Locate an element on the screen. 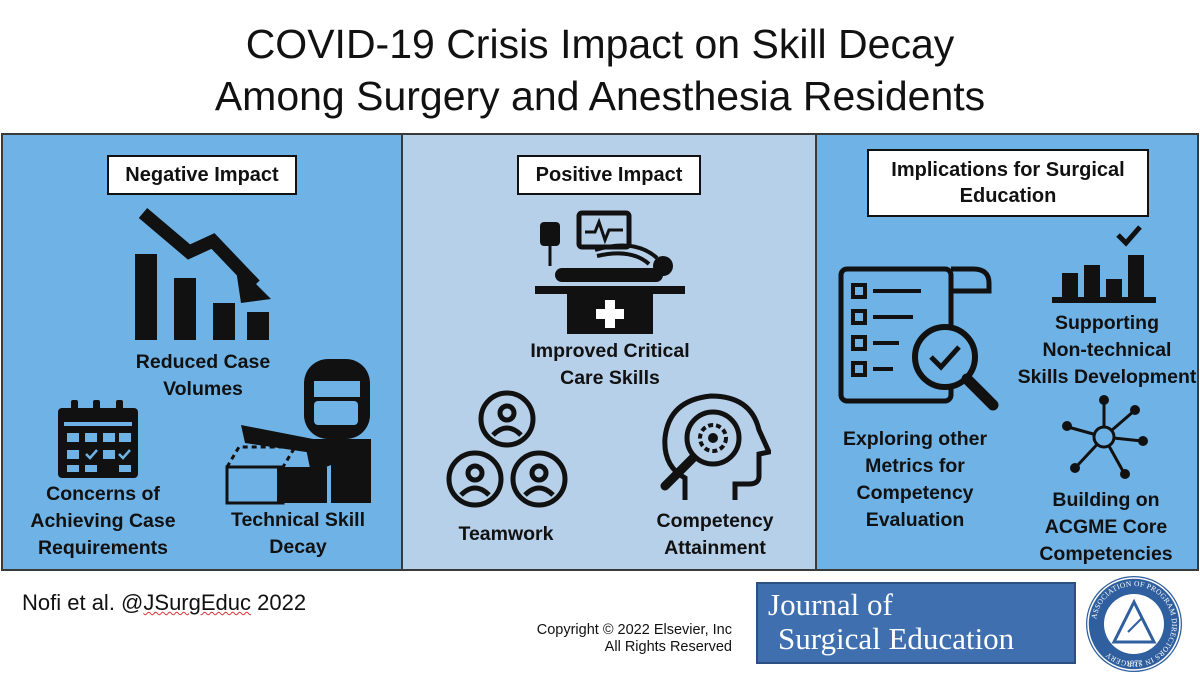 This screenshot has width=1200, height=674. head-gear-icon is located at coordinates (715, 446).